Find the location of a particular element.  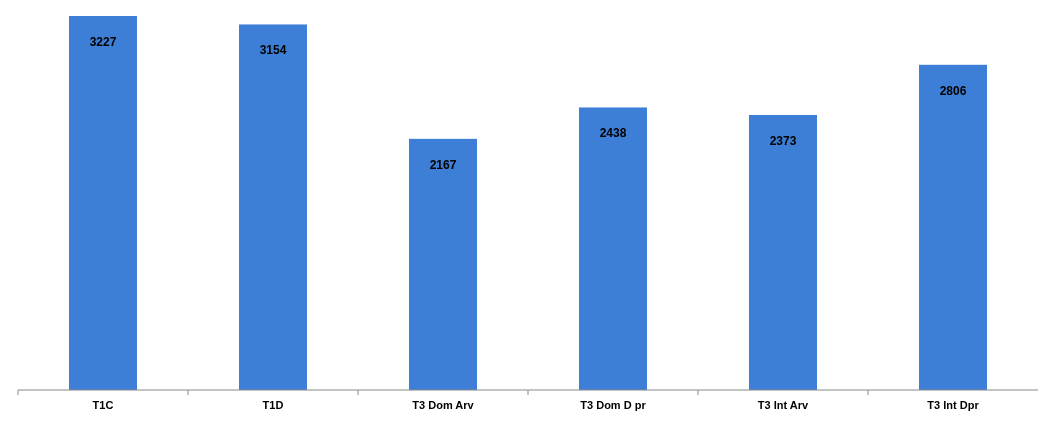

x-tick-label: T1D is located at coordinates (273, 405).